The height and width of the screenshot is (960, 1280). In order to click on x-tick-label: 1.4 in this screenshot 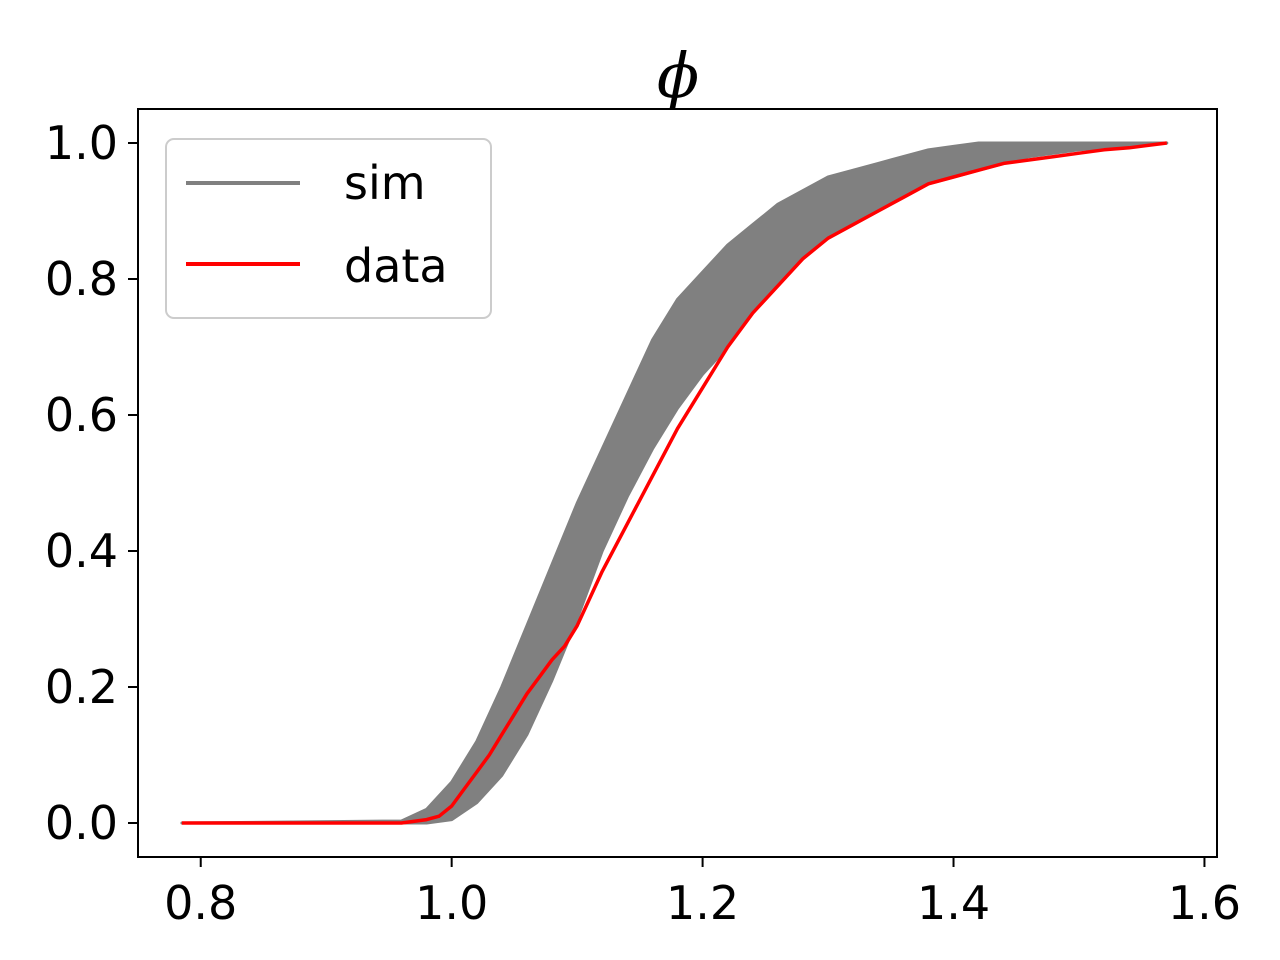, I will do `click(953, 903)`.